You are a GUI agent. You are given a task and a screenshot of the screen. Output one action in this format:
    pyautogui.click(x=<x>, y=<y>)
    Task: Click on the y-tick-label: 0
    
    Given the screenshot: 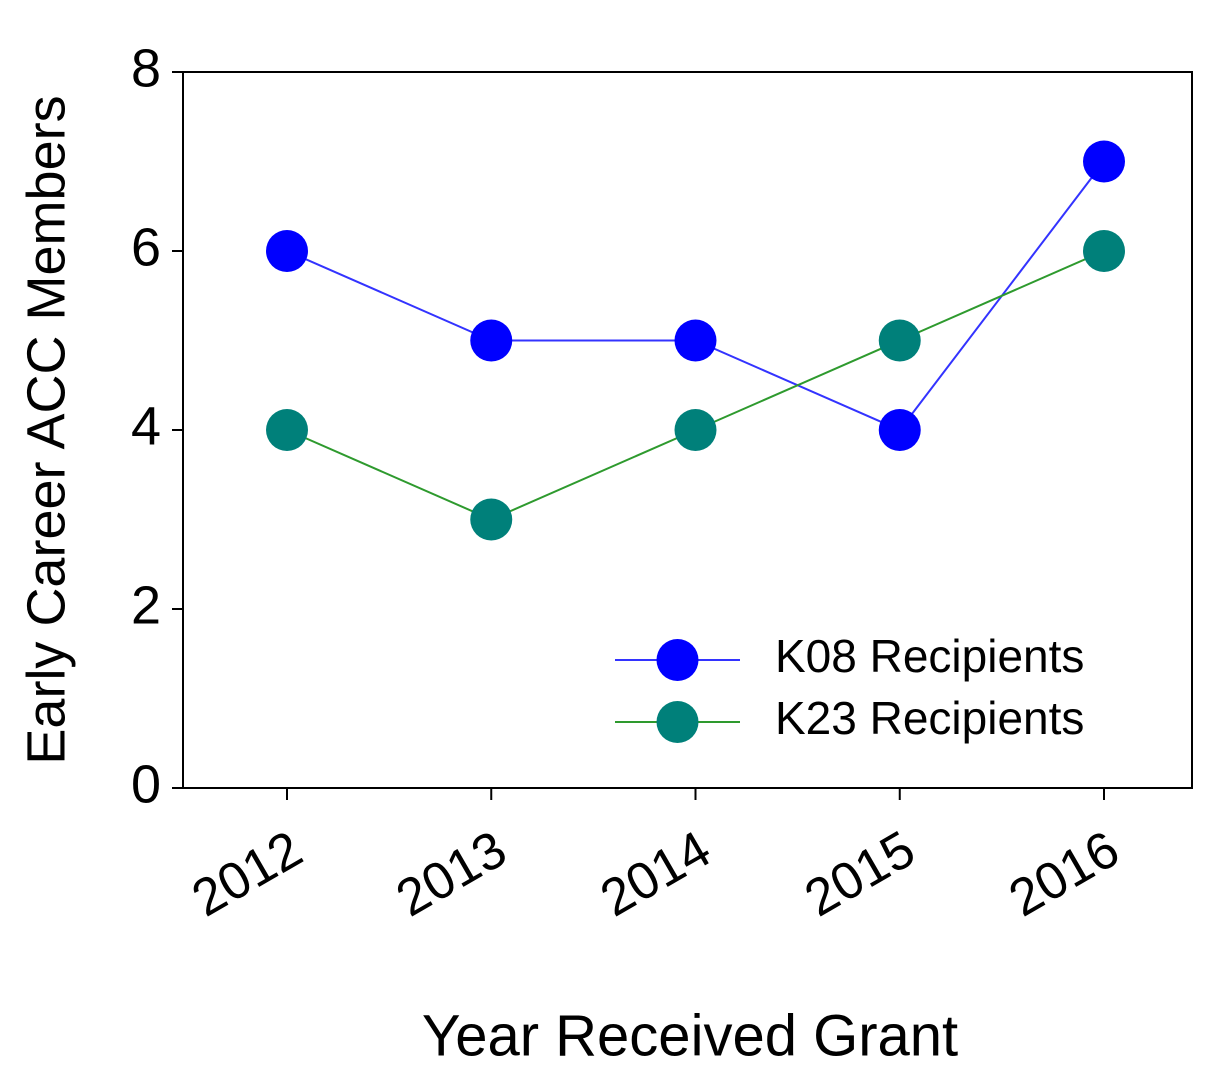 What is the action you would take?
    pyautogui.click(x=146, y=784)
    